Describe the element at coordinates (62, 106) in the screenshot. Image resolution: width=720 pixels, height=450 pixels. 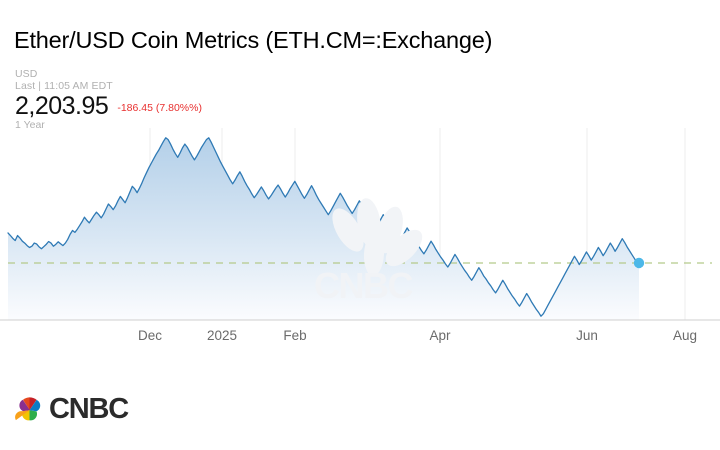
I see `price-value: 2,203.95` at that location.